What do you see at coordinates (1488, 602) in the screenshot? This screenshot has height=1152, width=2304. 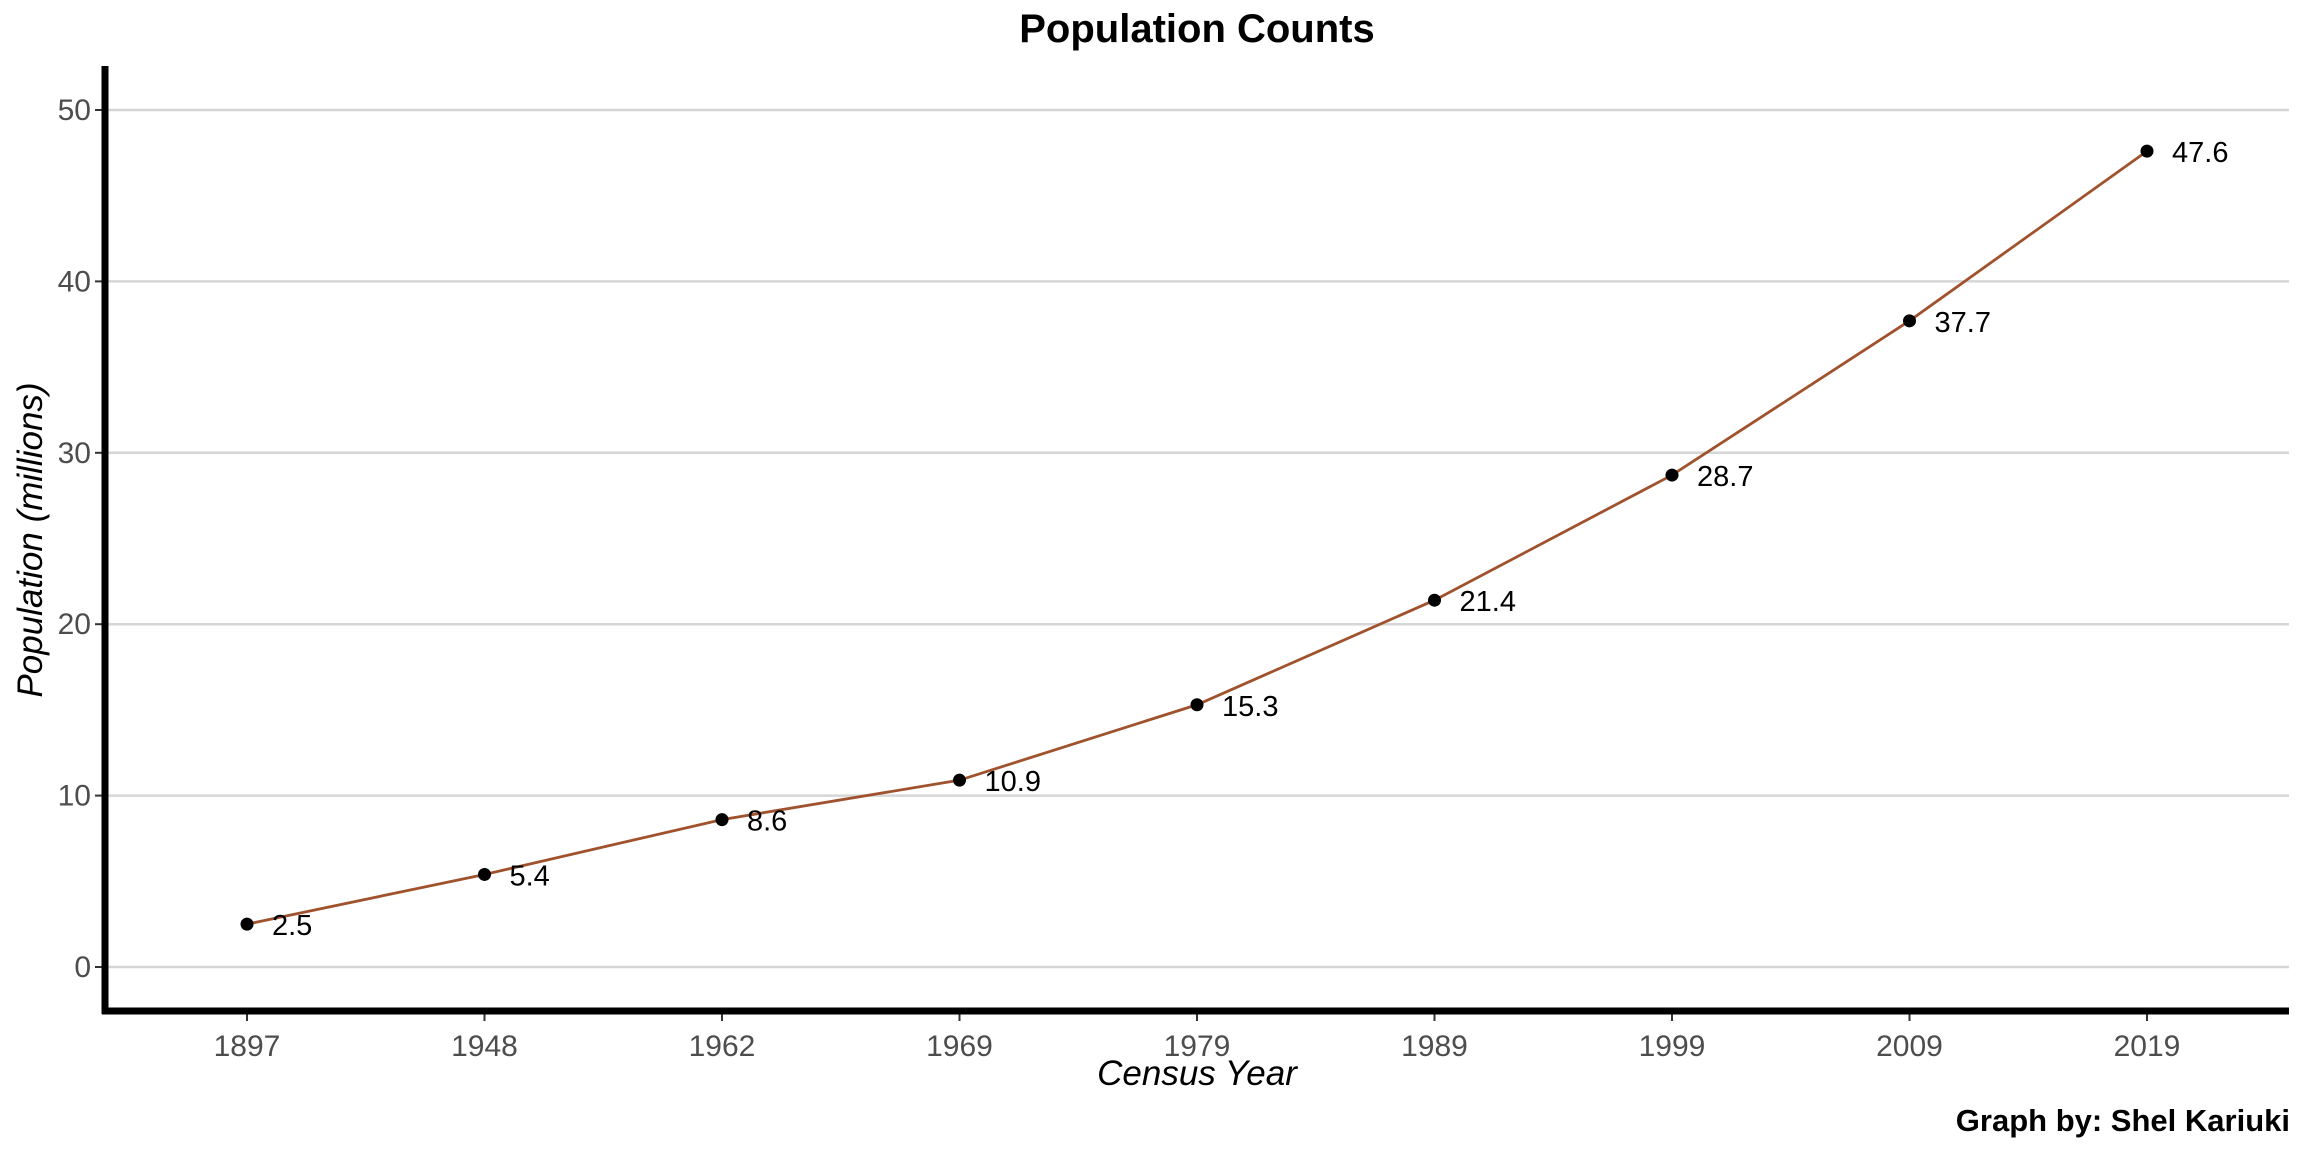 I see `data-label: 21.4` at bounding box center [1488, 602].